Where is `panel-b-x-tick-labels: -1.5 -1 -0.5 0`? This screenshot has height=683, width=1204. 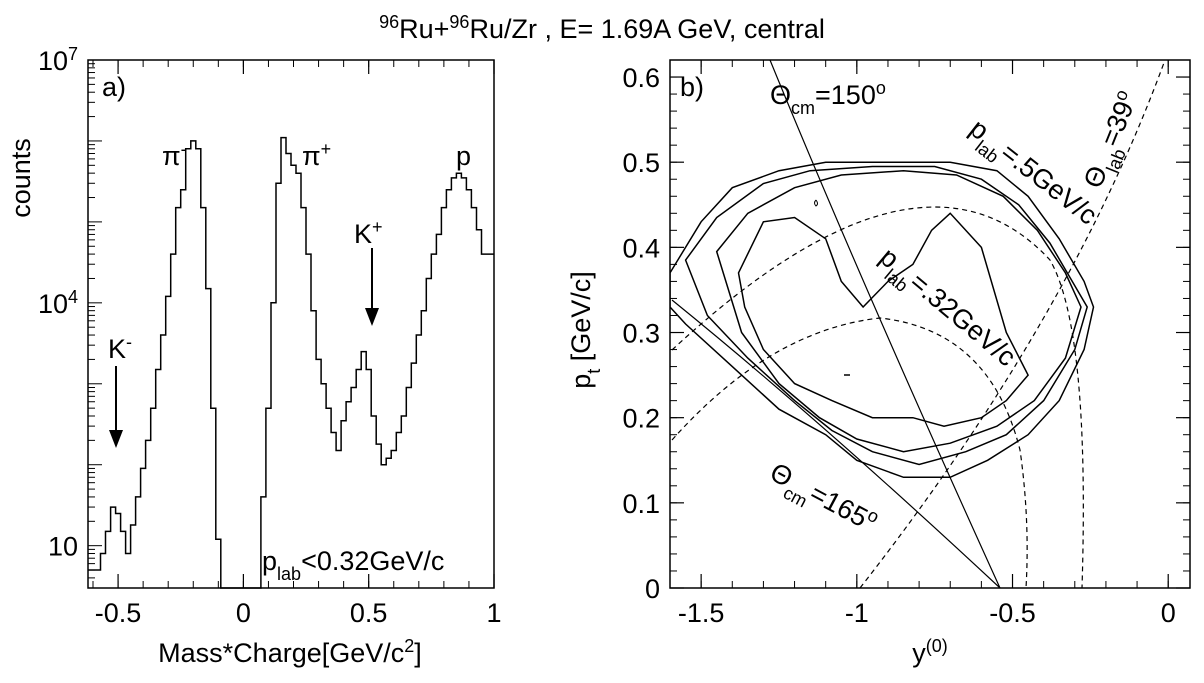
panel-b-x-tick-labels: -1.5 -1 -0.5 0 is located at coordinates (927, 613).